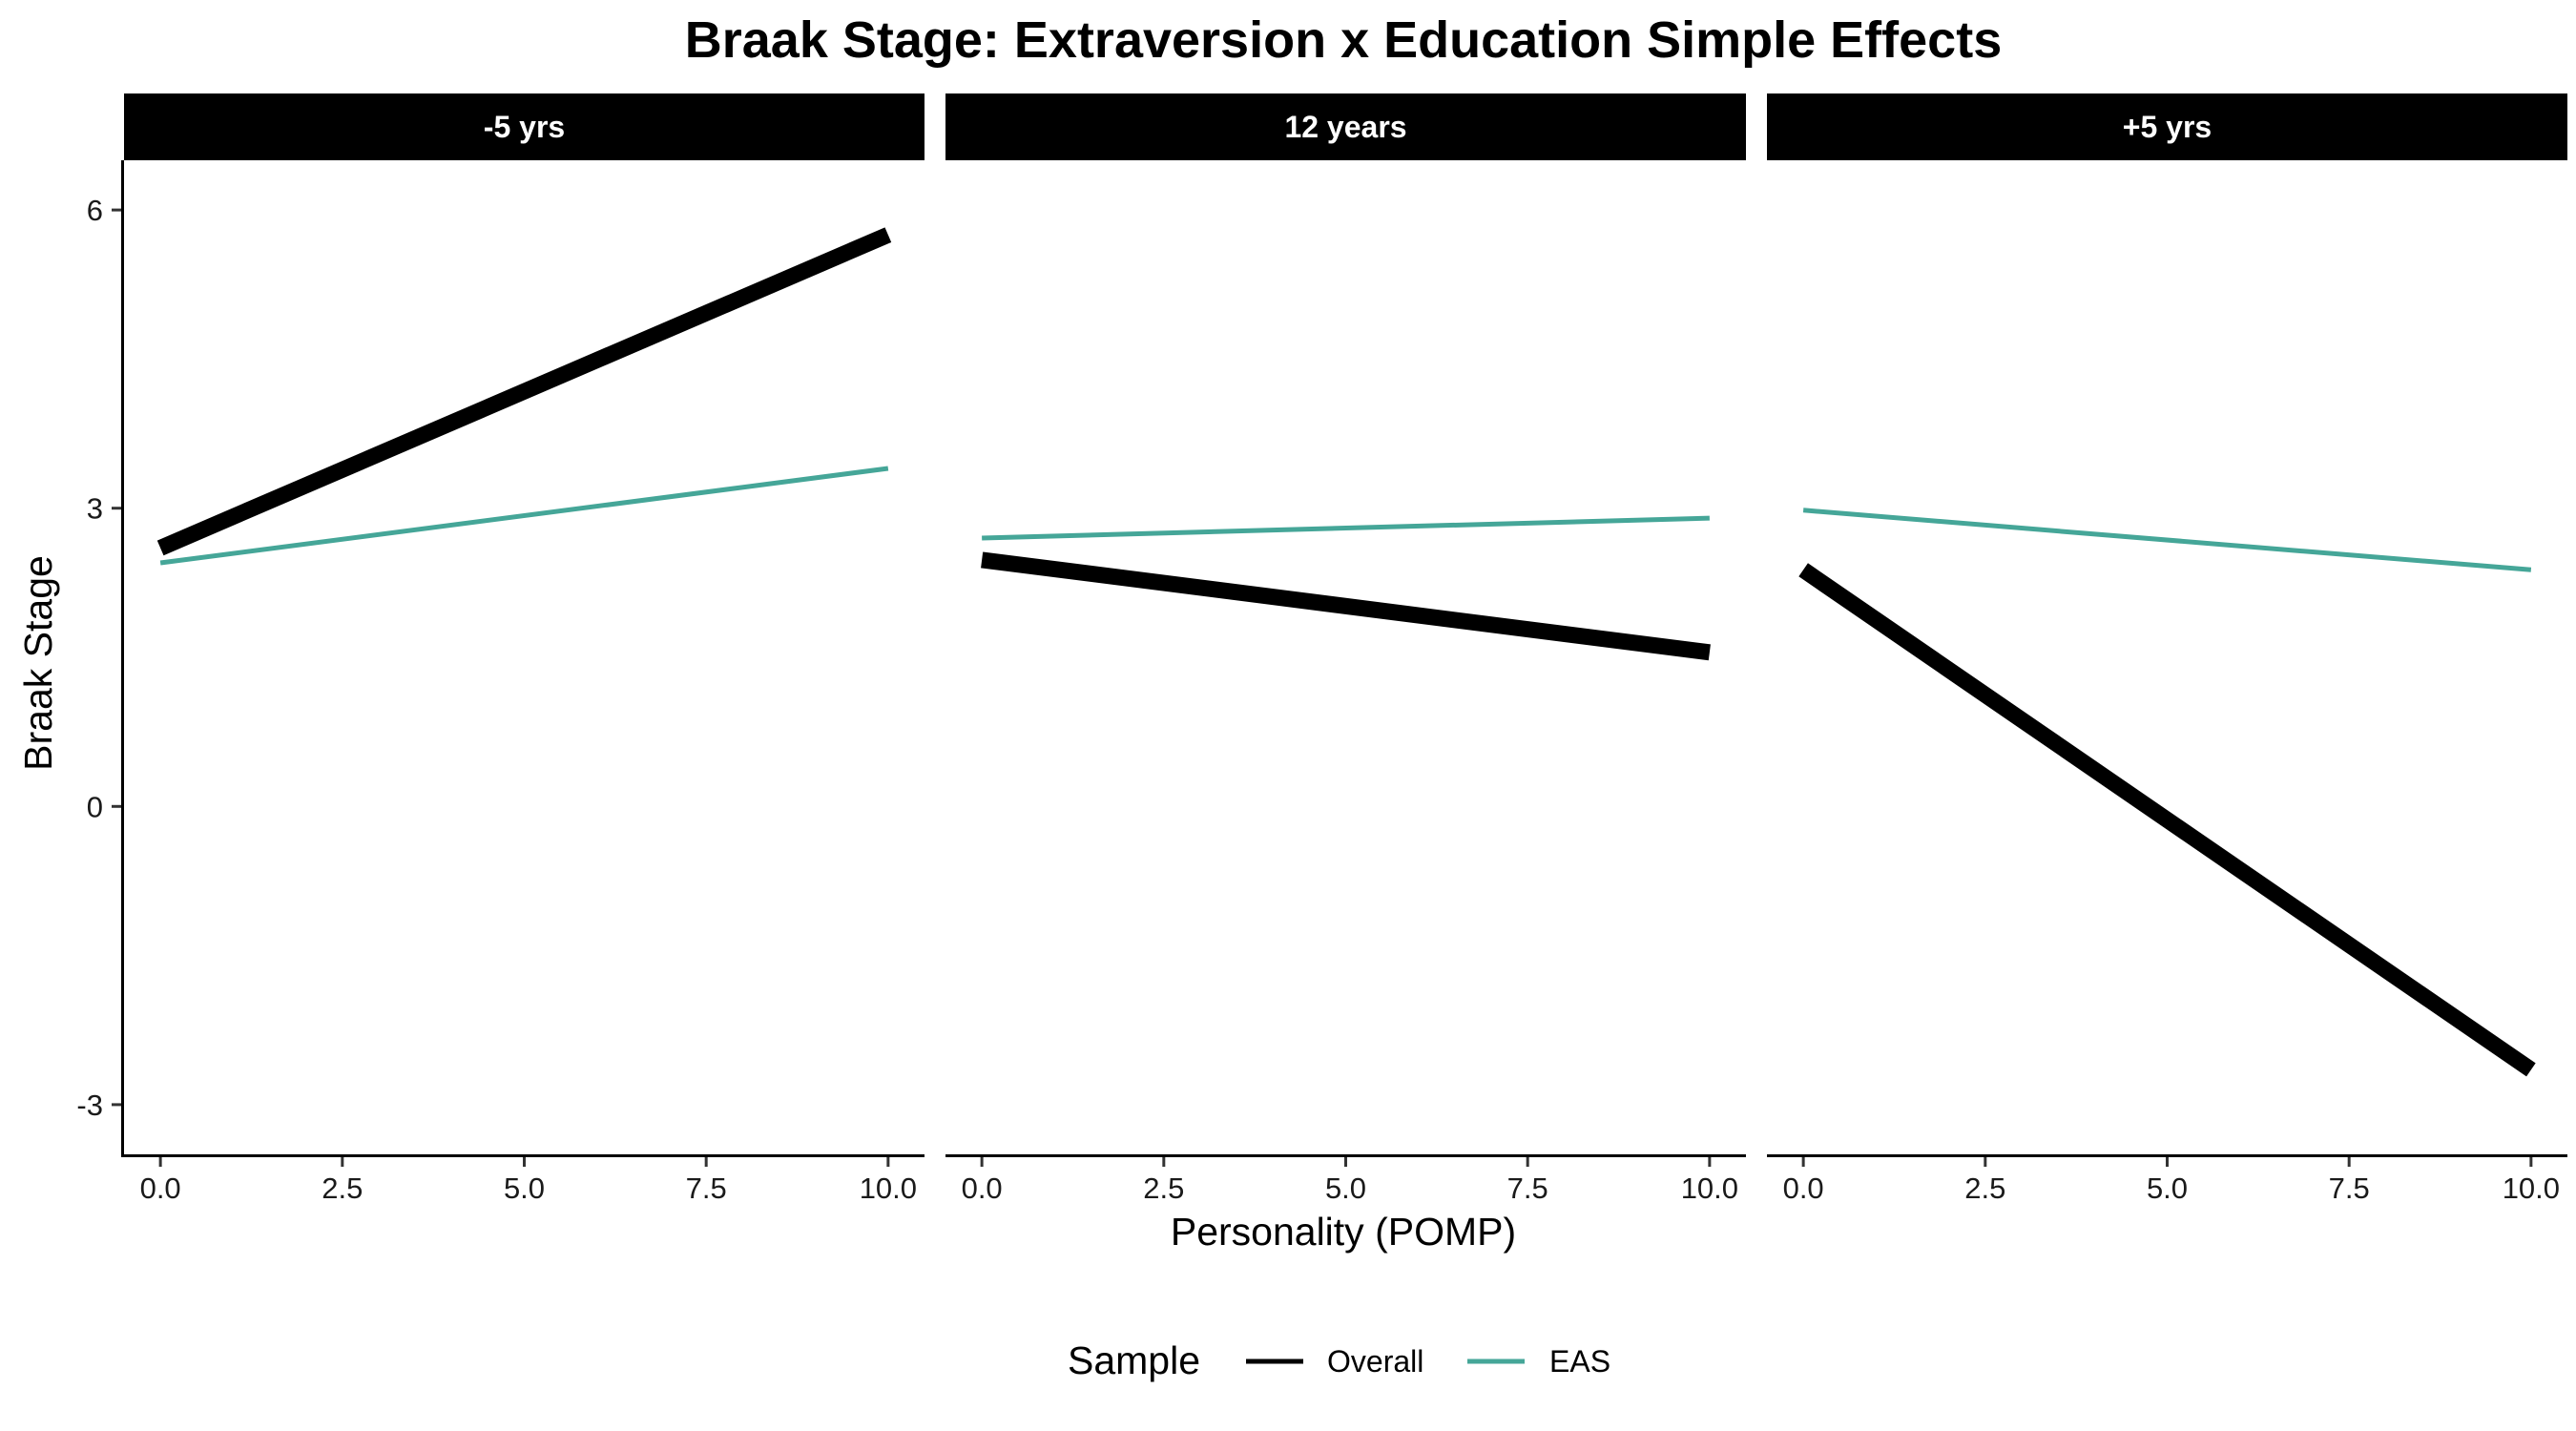 The width and height of the screenshot is (2576, 1431). I want to click on legend-label-eas: EAS, so click(1579, 1361).